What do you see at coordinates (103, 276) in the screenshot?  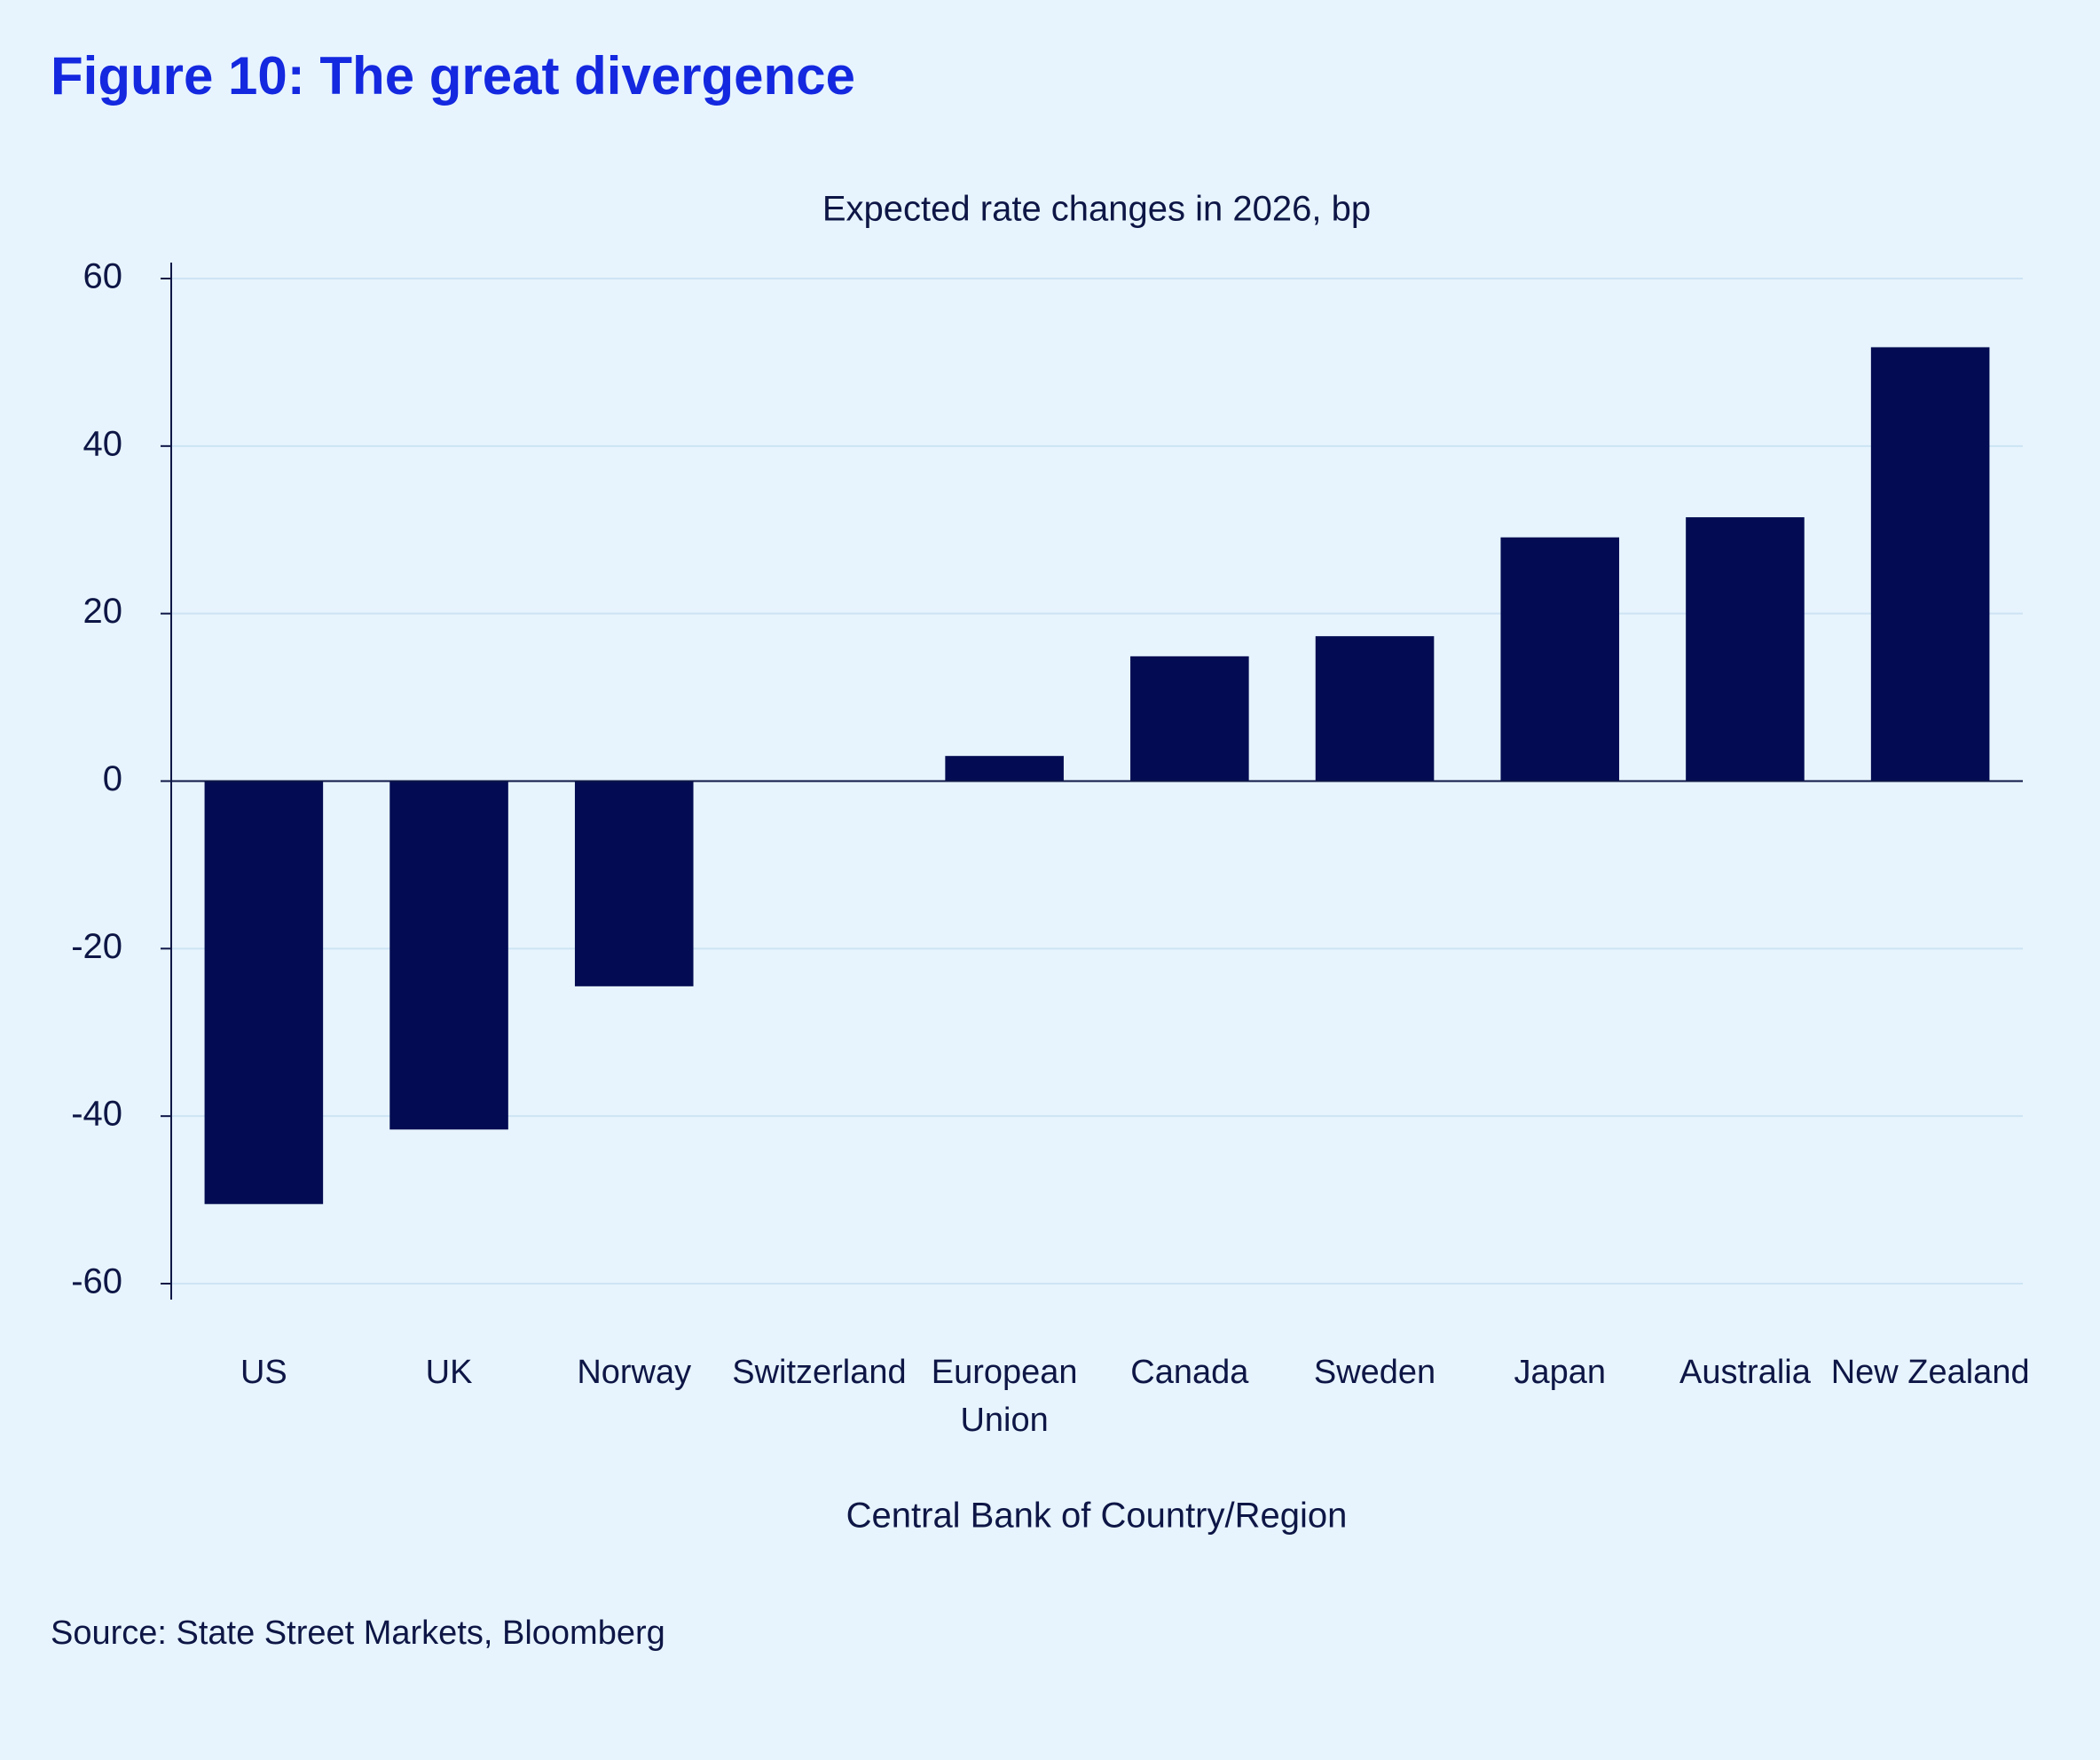 I see `y-tick-label: 60` at bounding box center [103, 276].